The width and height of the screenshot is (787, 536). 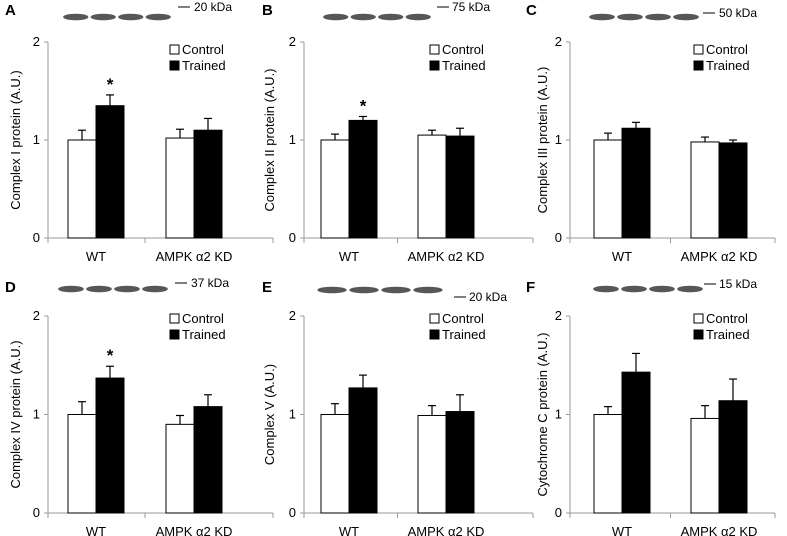 What do you see at coordinates (269, 139) in the screenshot?
I see `y-axis-label: Complex II protein (A.U.)` at bounding box center [269, 139].